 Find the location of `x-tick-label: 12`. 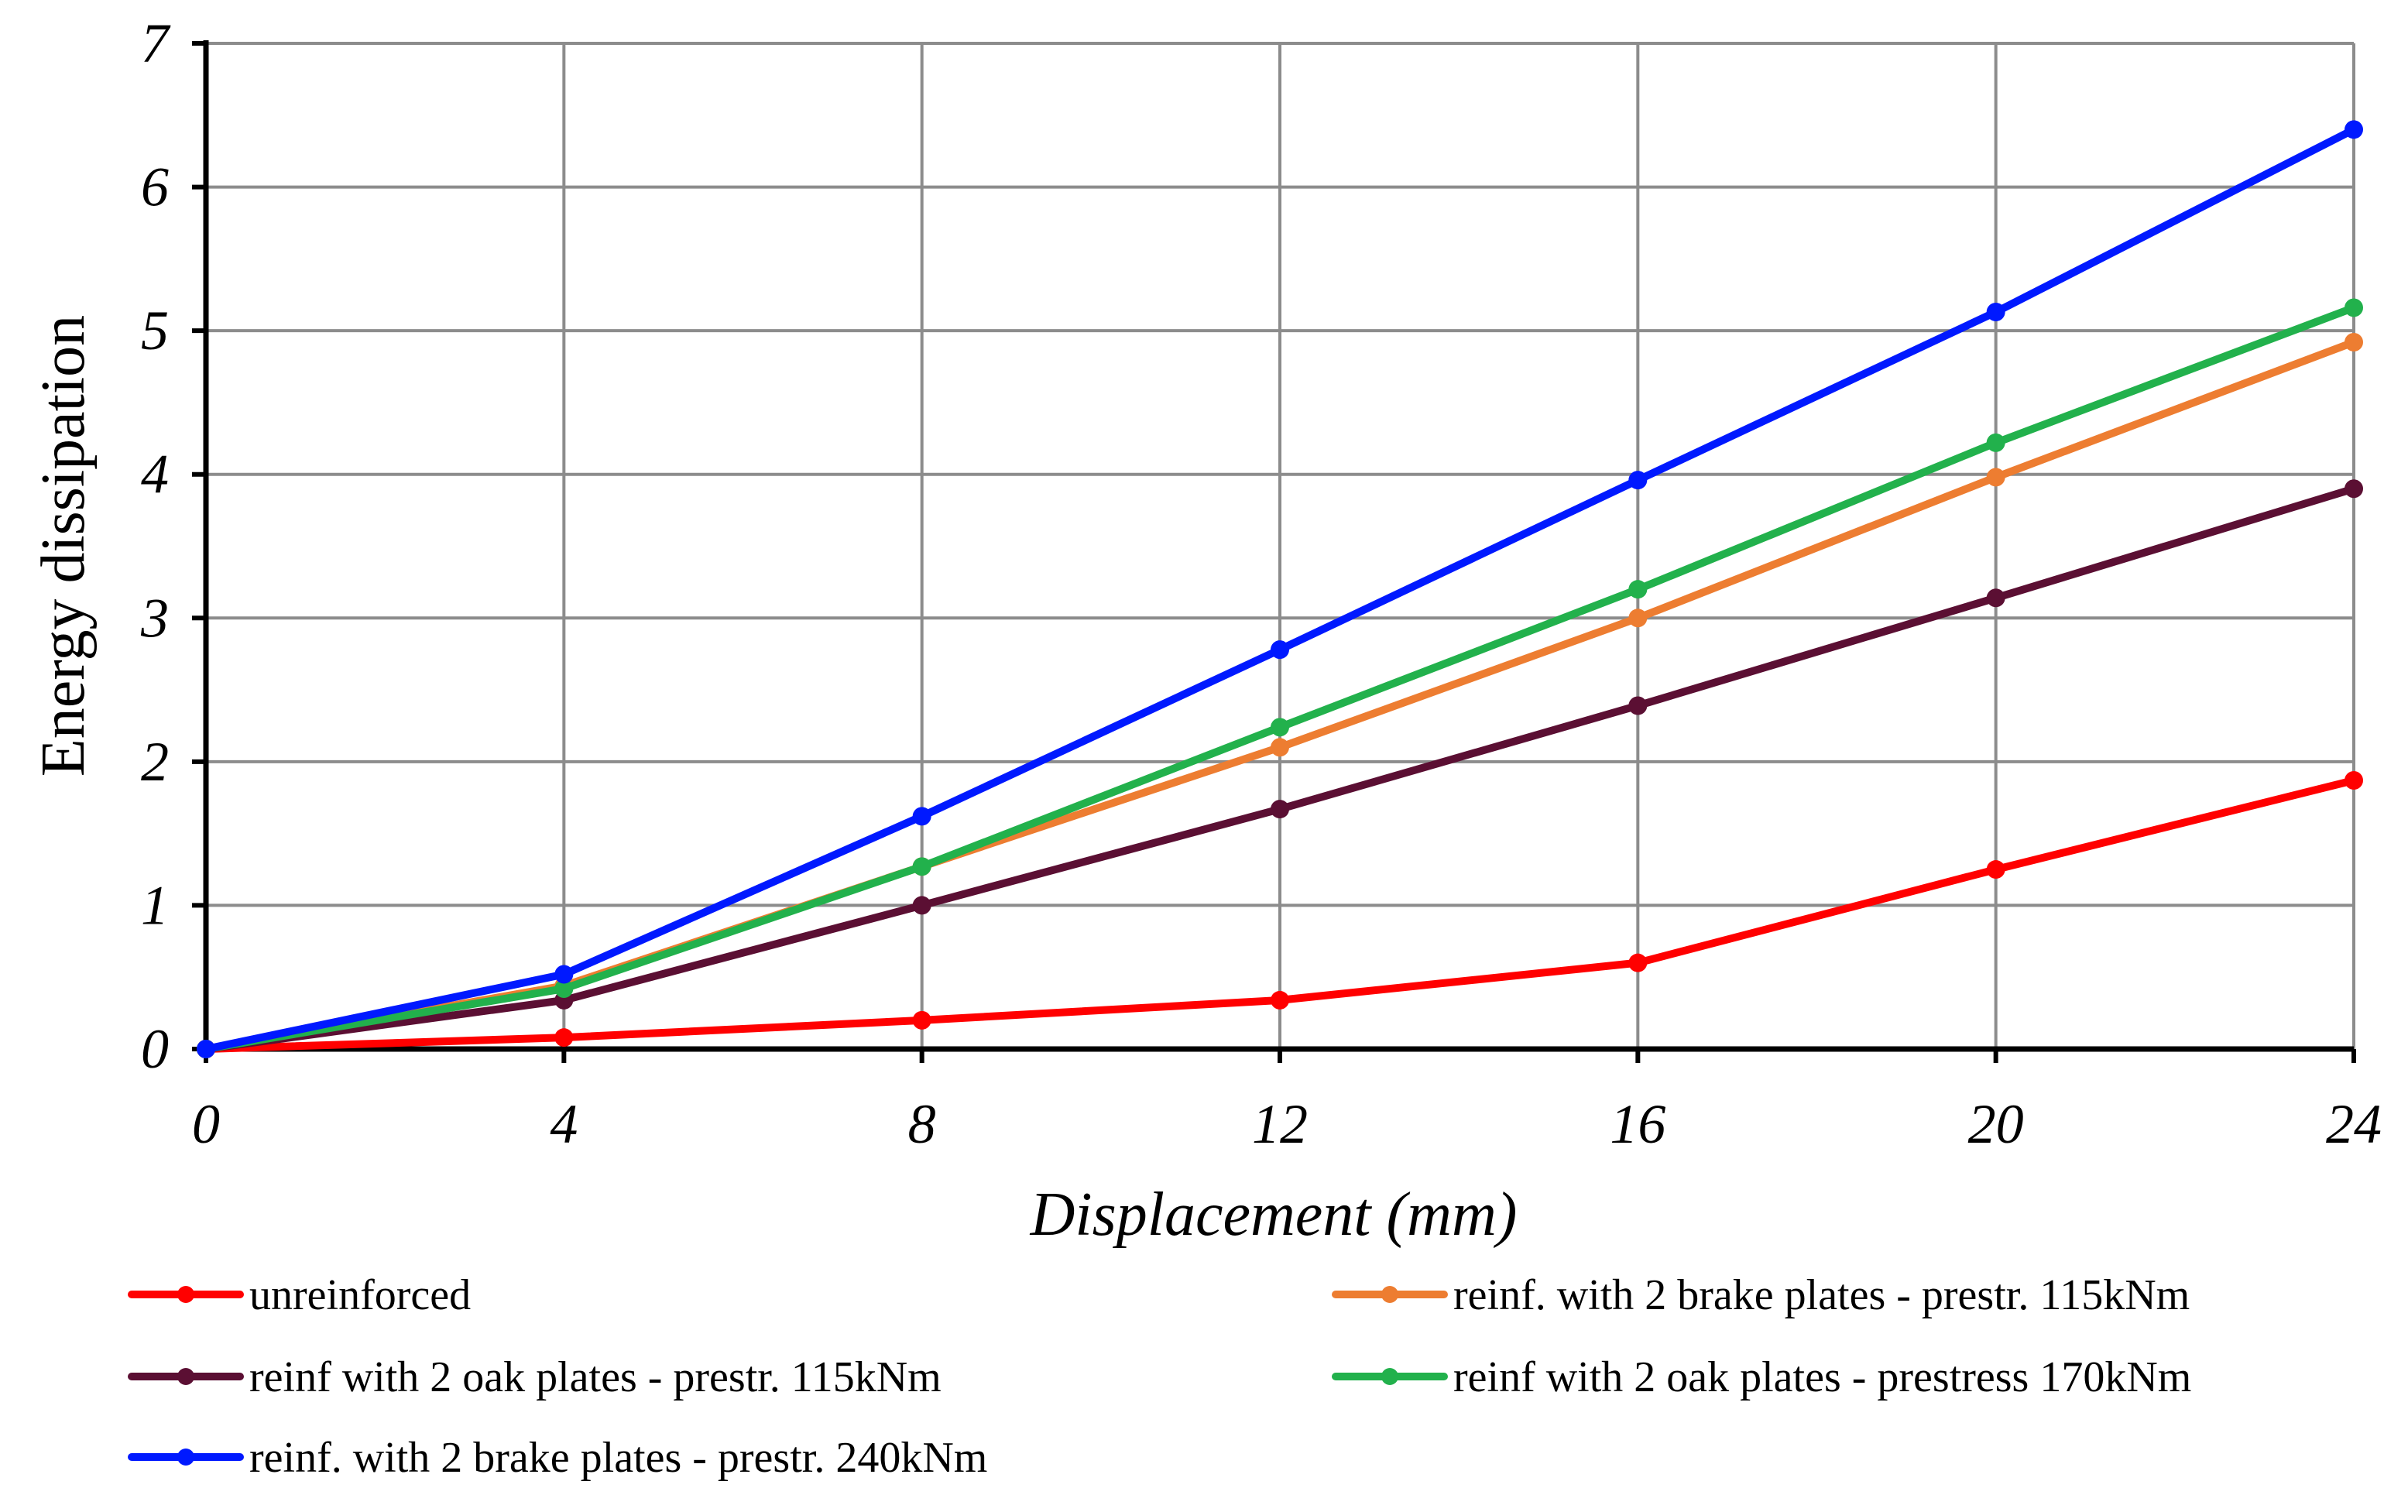

x-tick-label: 12 is located at coordinates (1280, 1124).